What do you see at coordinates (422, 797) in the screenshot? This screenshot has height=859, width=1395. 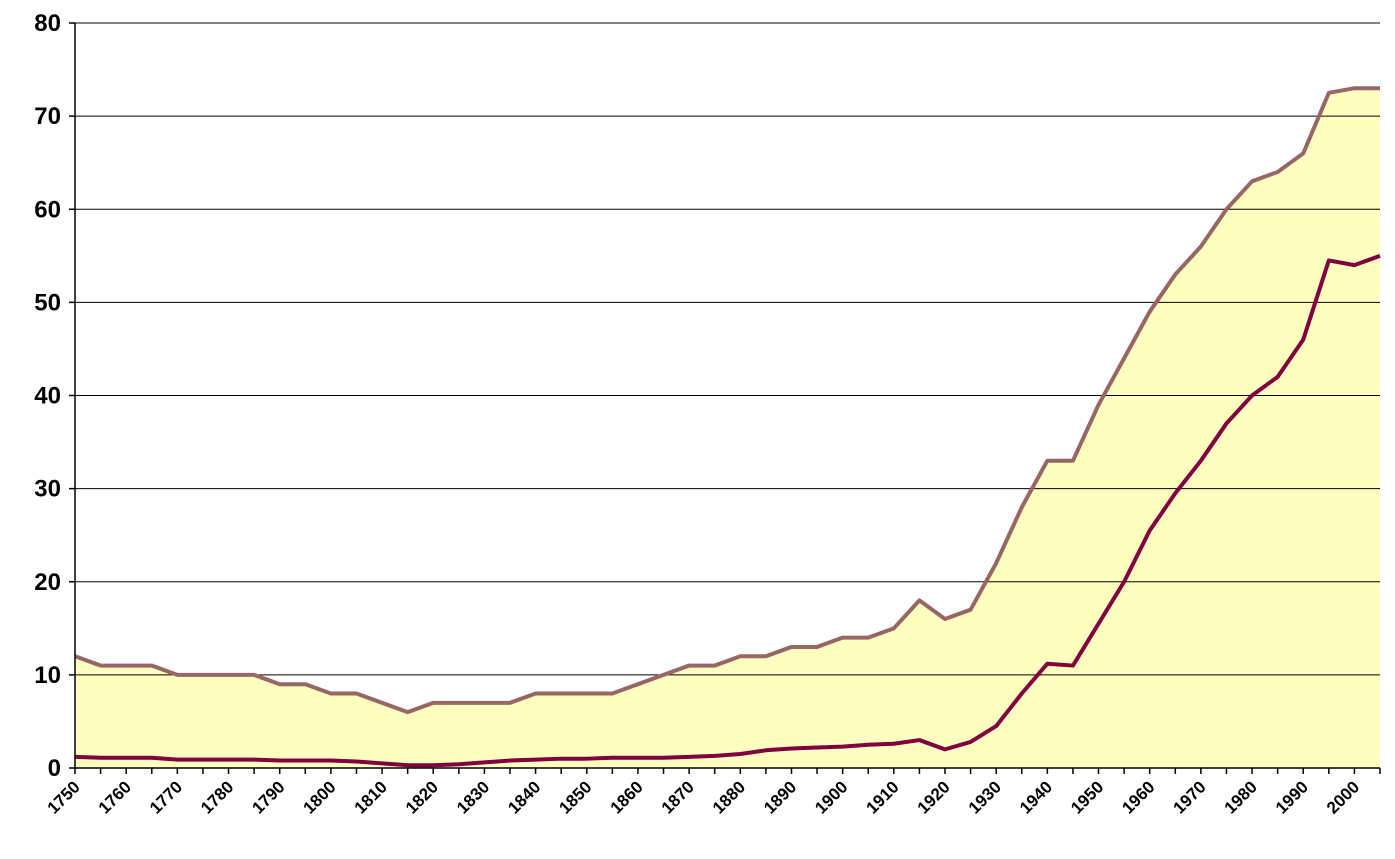 I see `x-tick-label: 1820` at bounding box center [422, 797].